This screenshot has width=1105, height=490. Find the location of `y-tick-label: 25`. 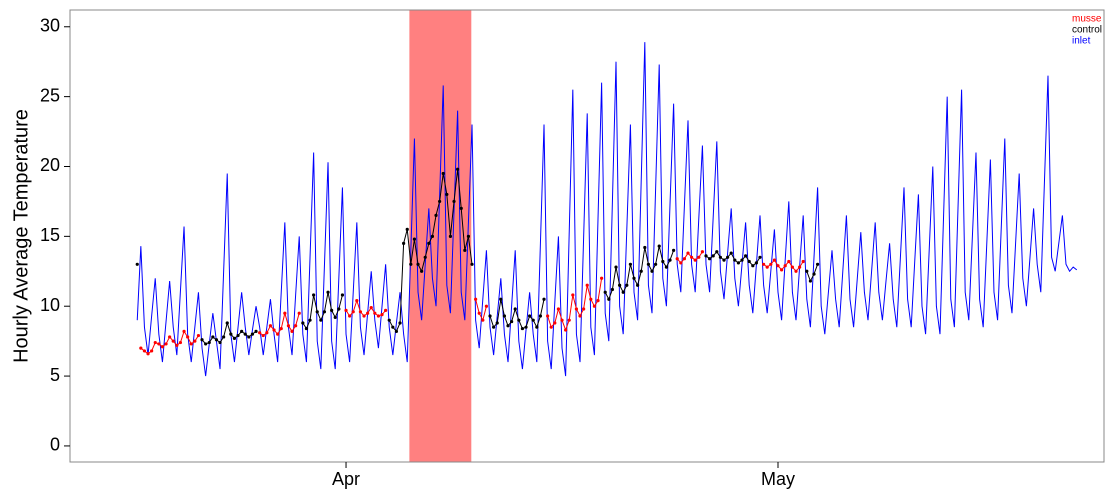

y-tick-label: 25 is located at coordinates (50, 95).